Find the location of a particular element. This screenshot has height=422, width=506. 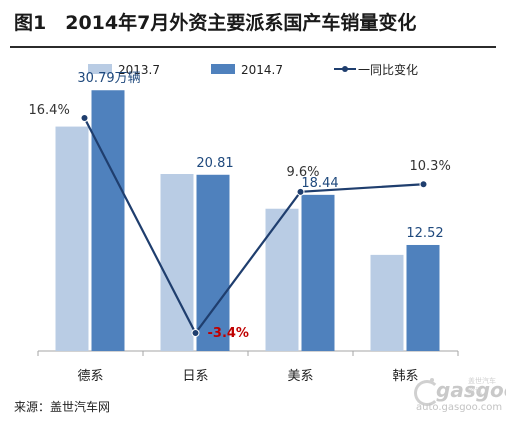

bar-2013.7-日系 is located at coordinates (177, 262).